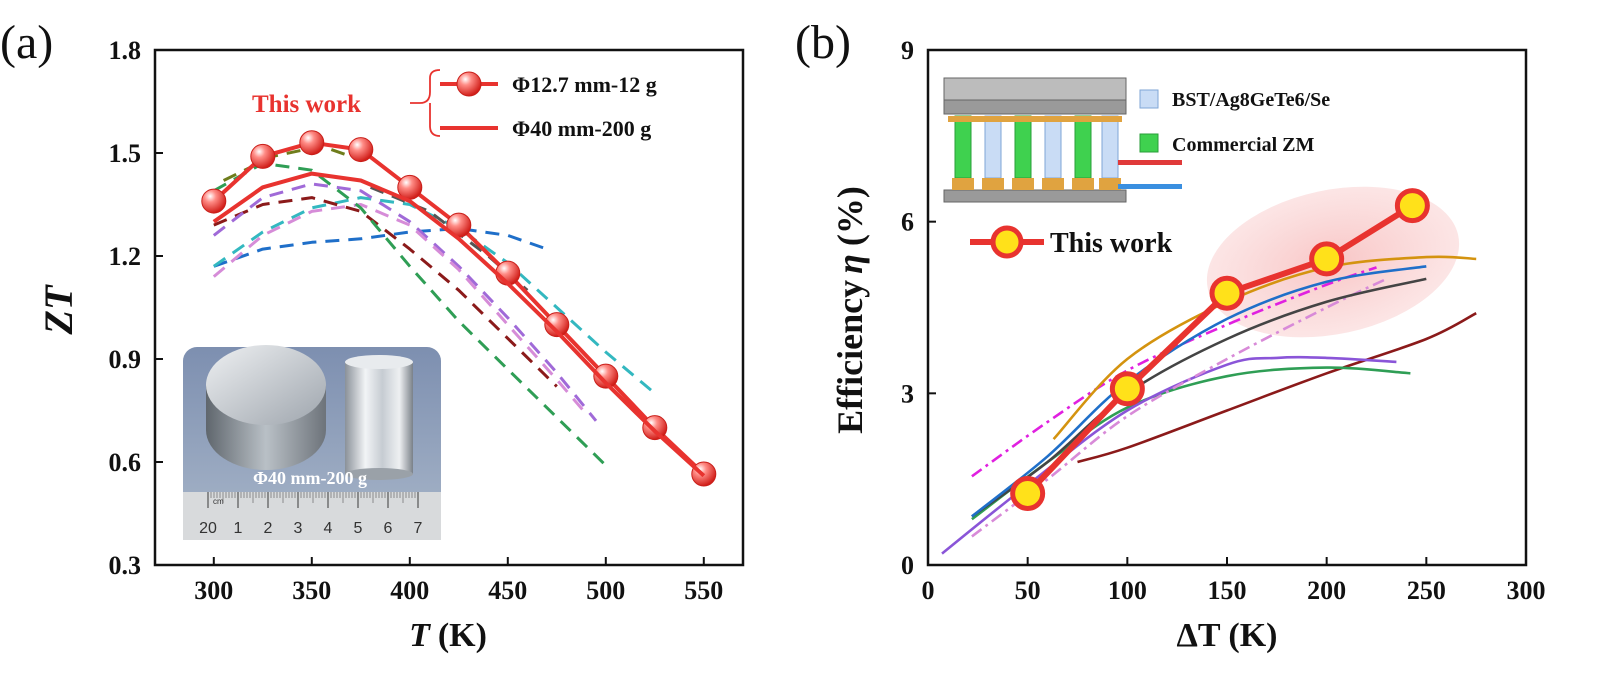 The height and width of the screenshot is (684, 1624). What do you see at coordinates (268, 528) in the screenshot?
I see `ruler-number: 2` at bounding box center [268, 528].